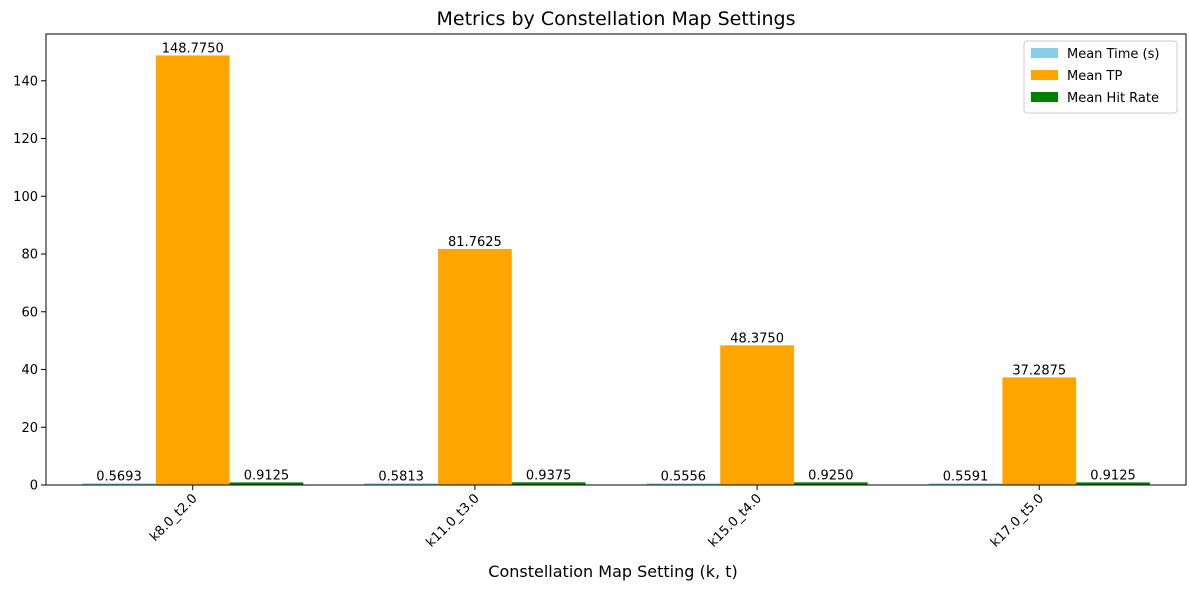 This screenshot has width=1189, height=590. What do you see at coordinates (193, 48) in the screenshot?
I see `data-label: 148.7750` at bounding box center [193, 48].